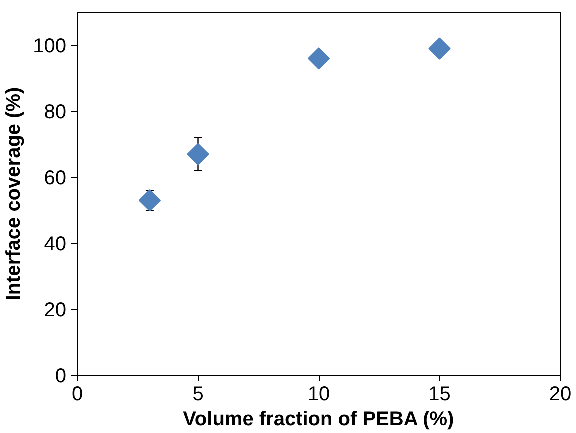 This screenshot has height=433, width=576. I want to click on x-tick-label: 15, so click(439, 395).